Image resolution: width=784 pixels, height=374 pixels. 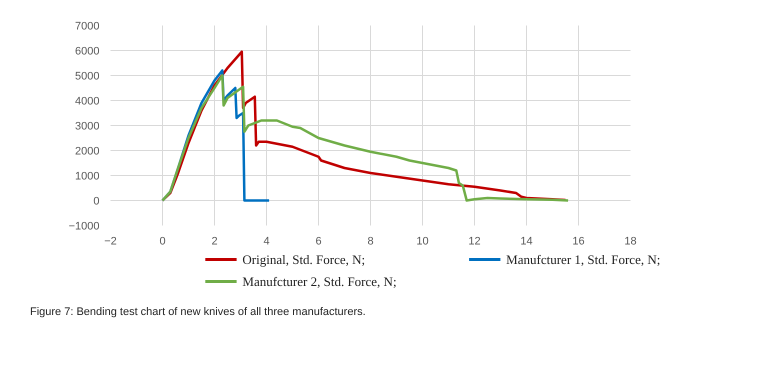 What do you see at coordinates (96, 202) in the screenshot?
I see `y-tick-label: 0` at bounding box center [96, 202].